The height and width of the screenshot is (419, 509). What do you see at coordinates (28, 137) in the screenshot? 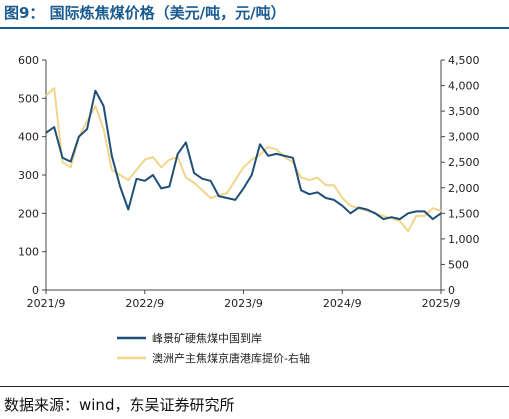
I see `y-left-tick-label: 400` at bounding box center [28, 137].